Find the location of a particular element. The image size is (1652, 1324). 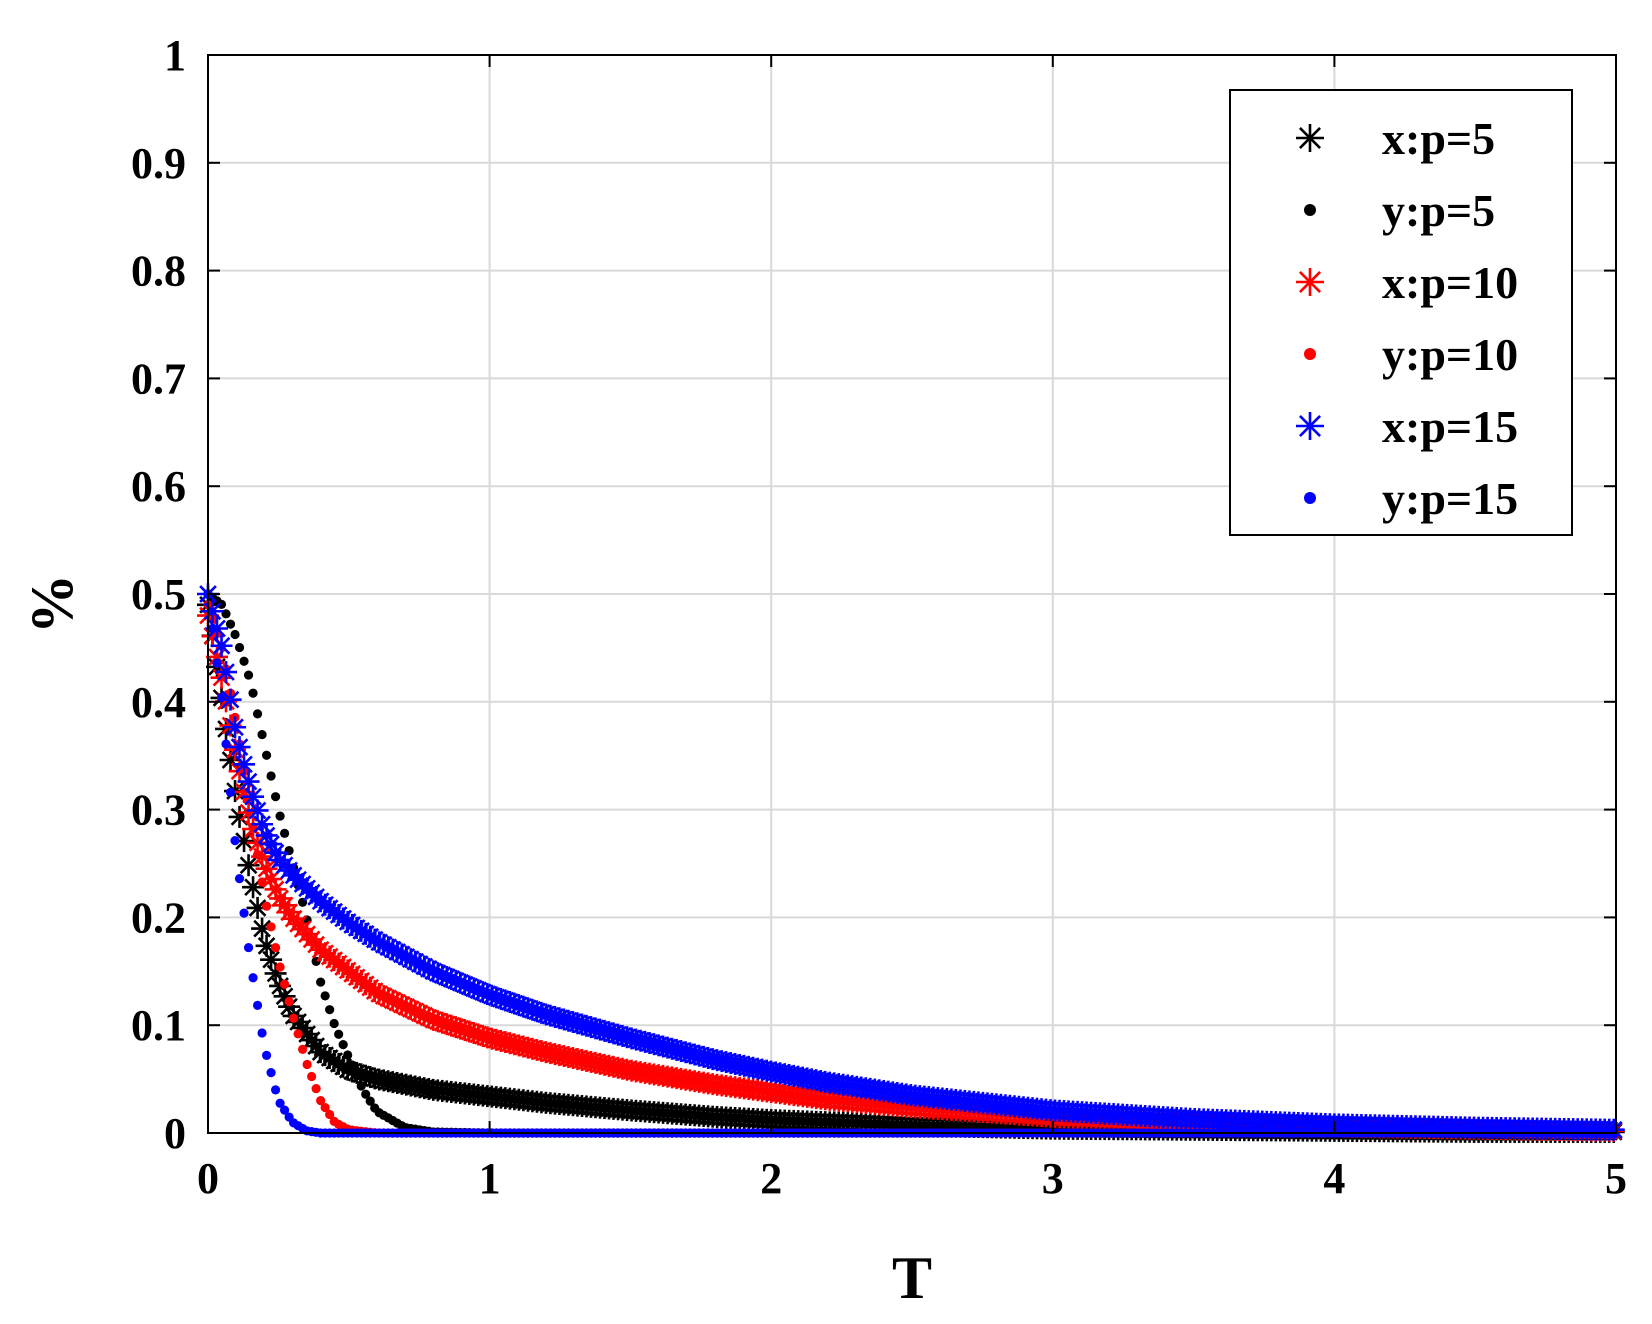

x-tick-label: 1 is located at coordinates (490, 1178).